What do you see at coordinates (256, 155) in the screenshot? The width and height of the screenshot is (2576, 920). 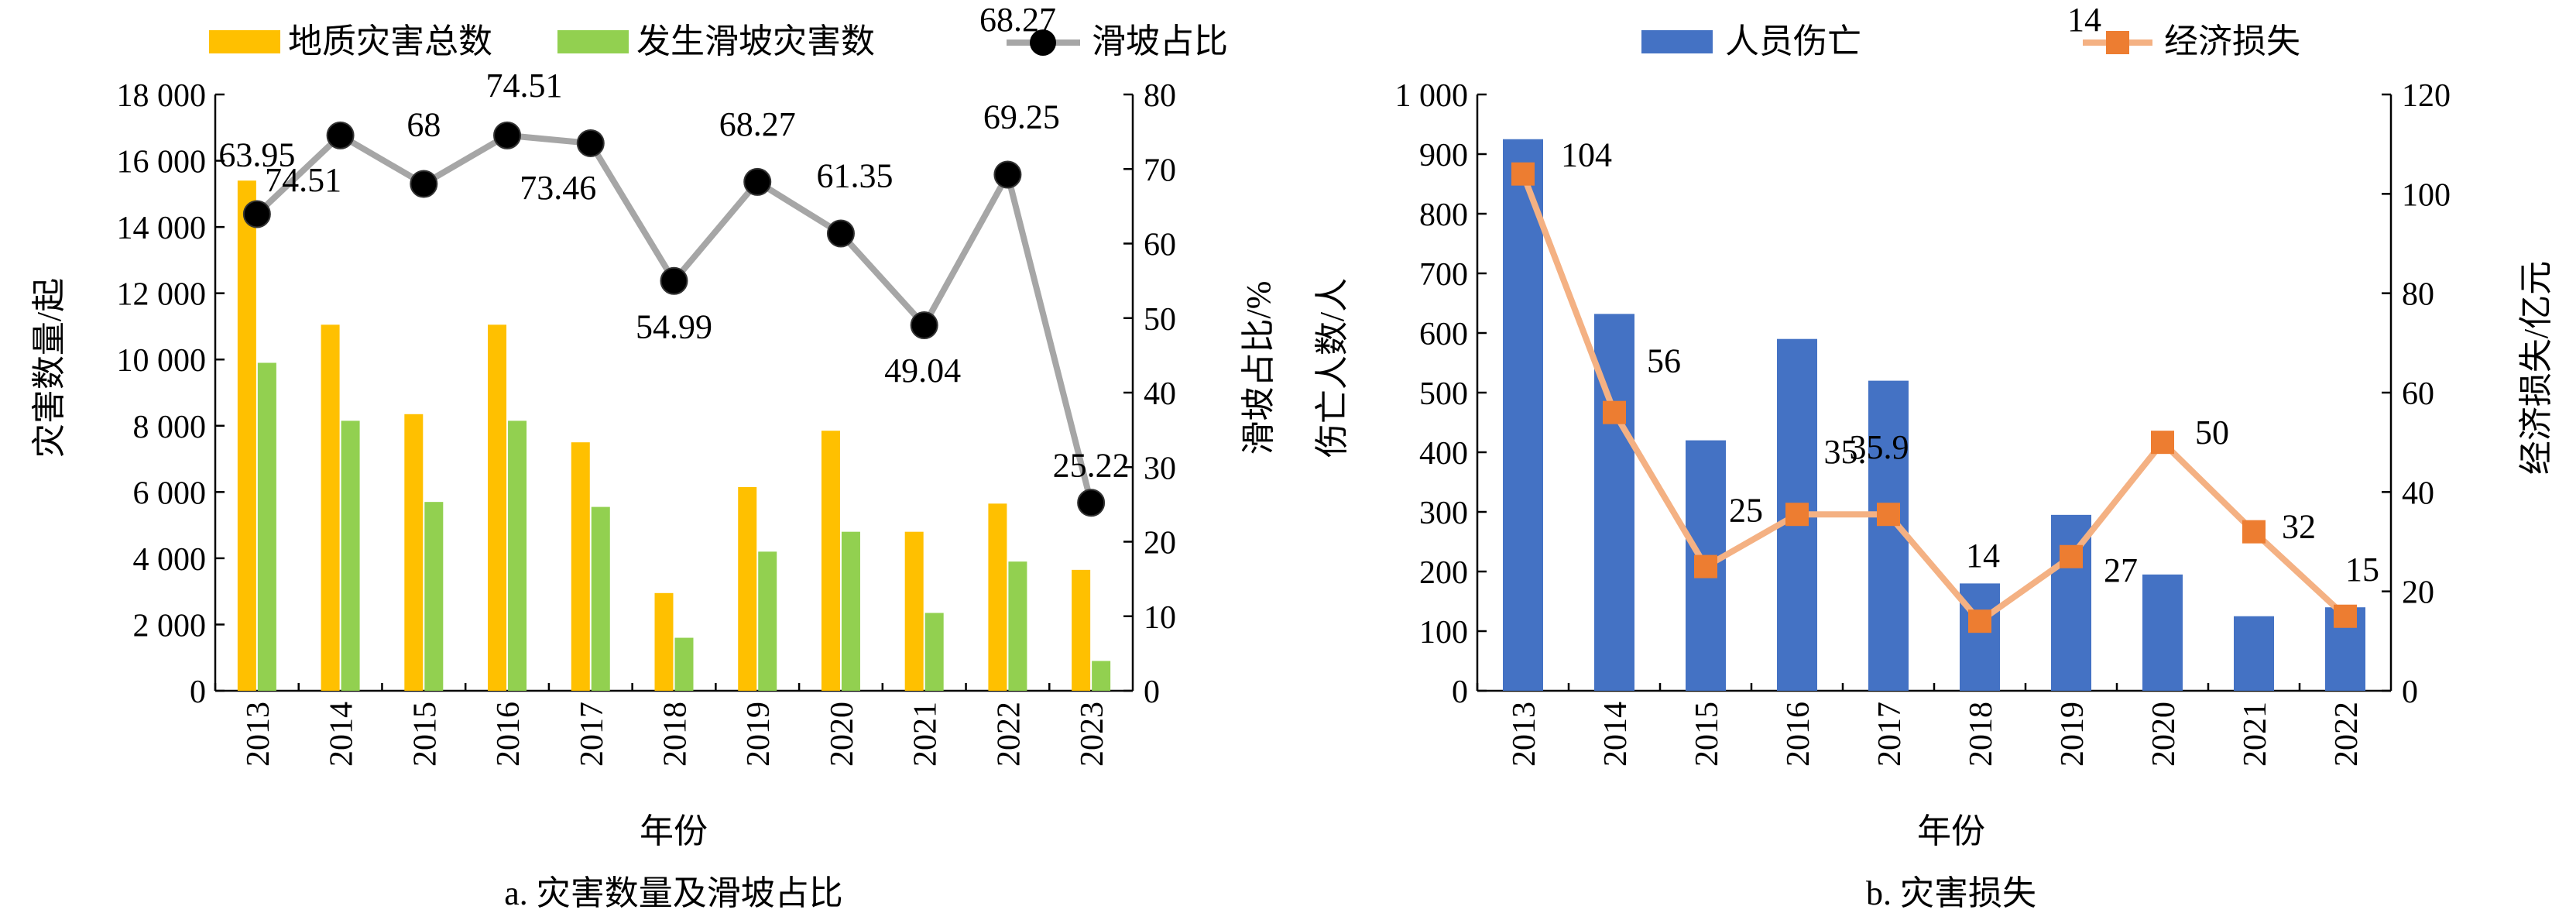 I see `data-label-2013: 63.95` at bounding box center [256, 155].